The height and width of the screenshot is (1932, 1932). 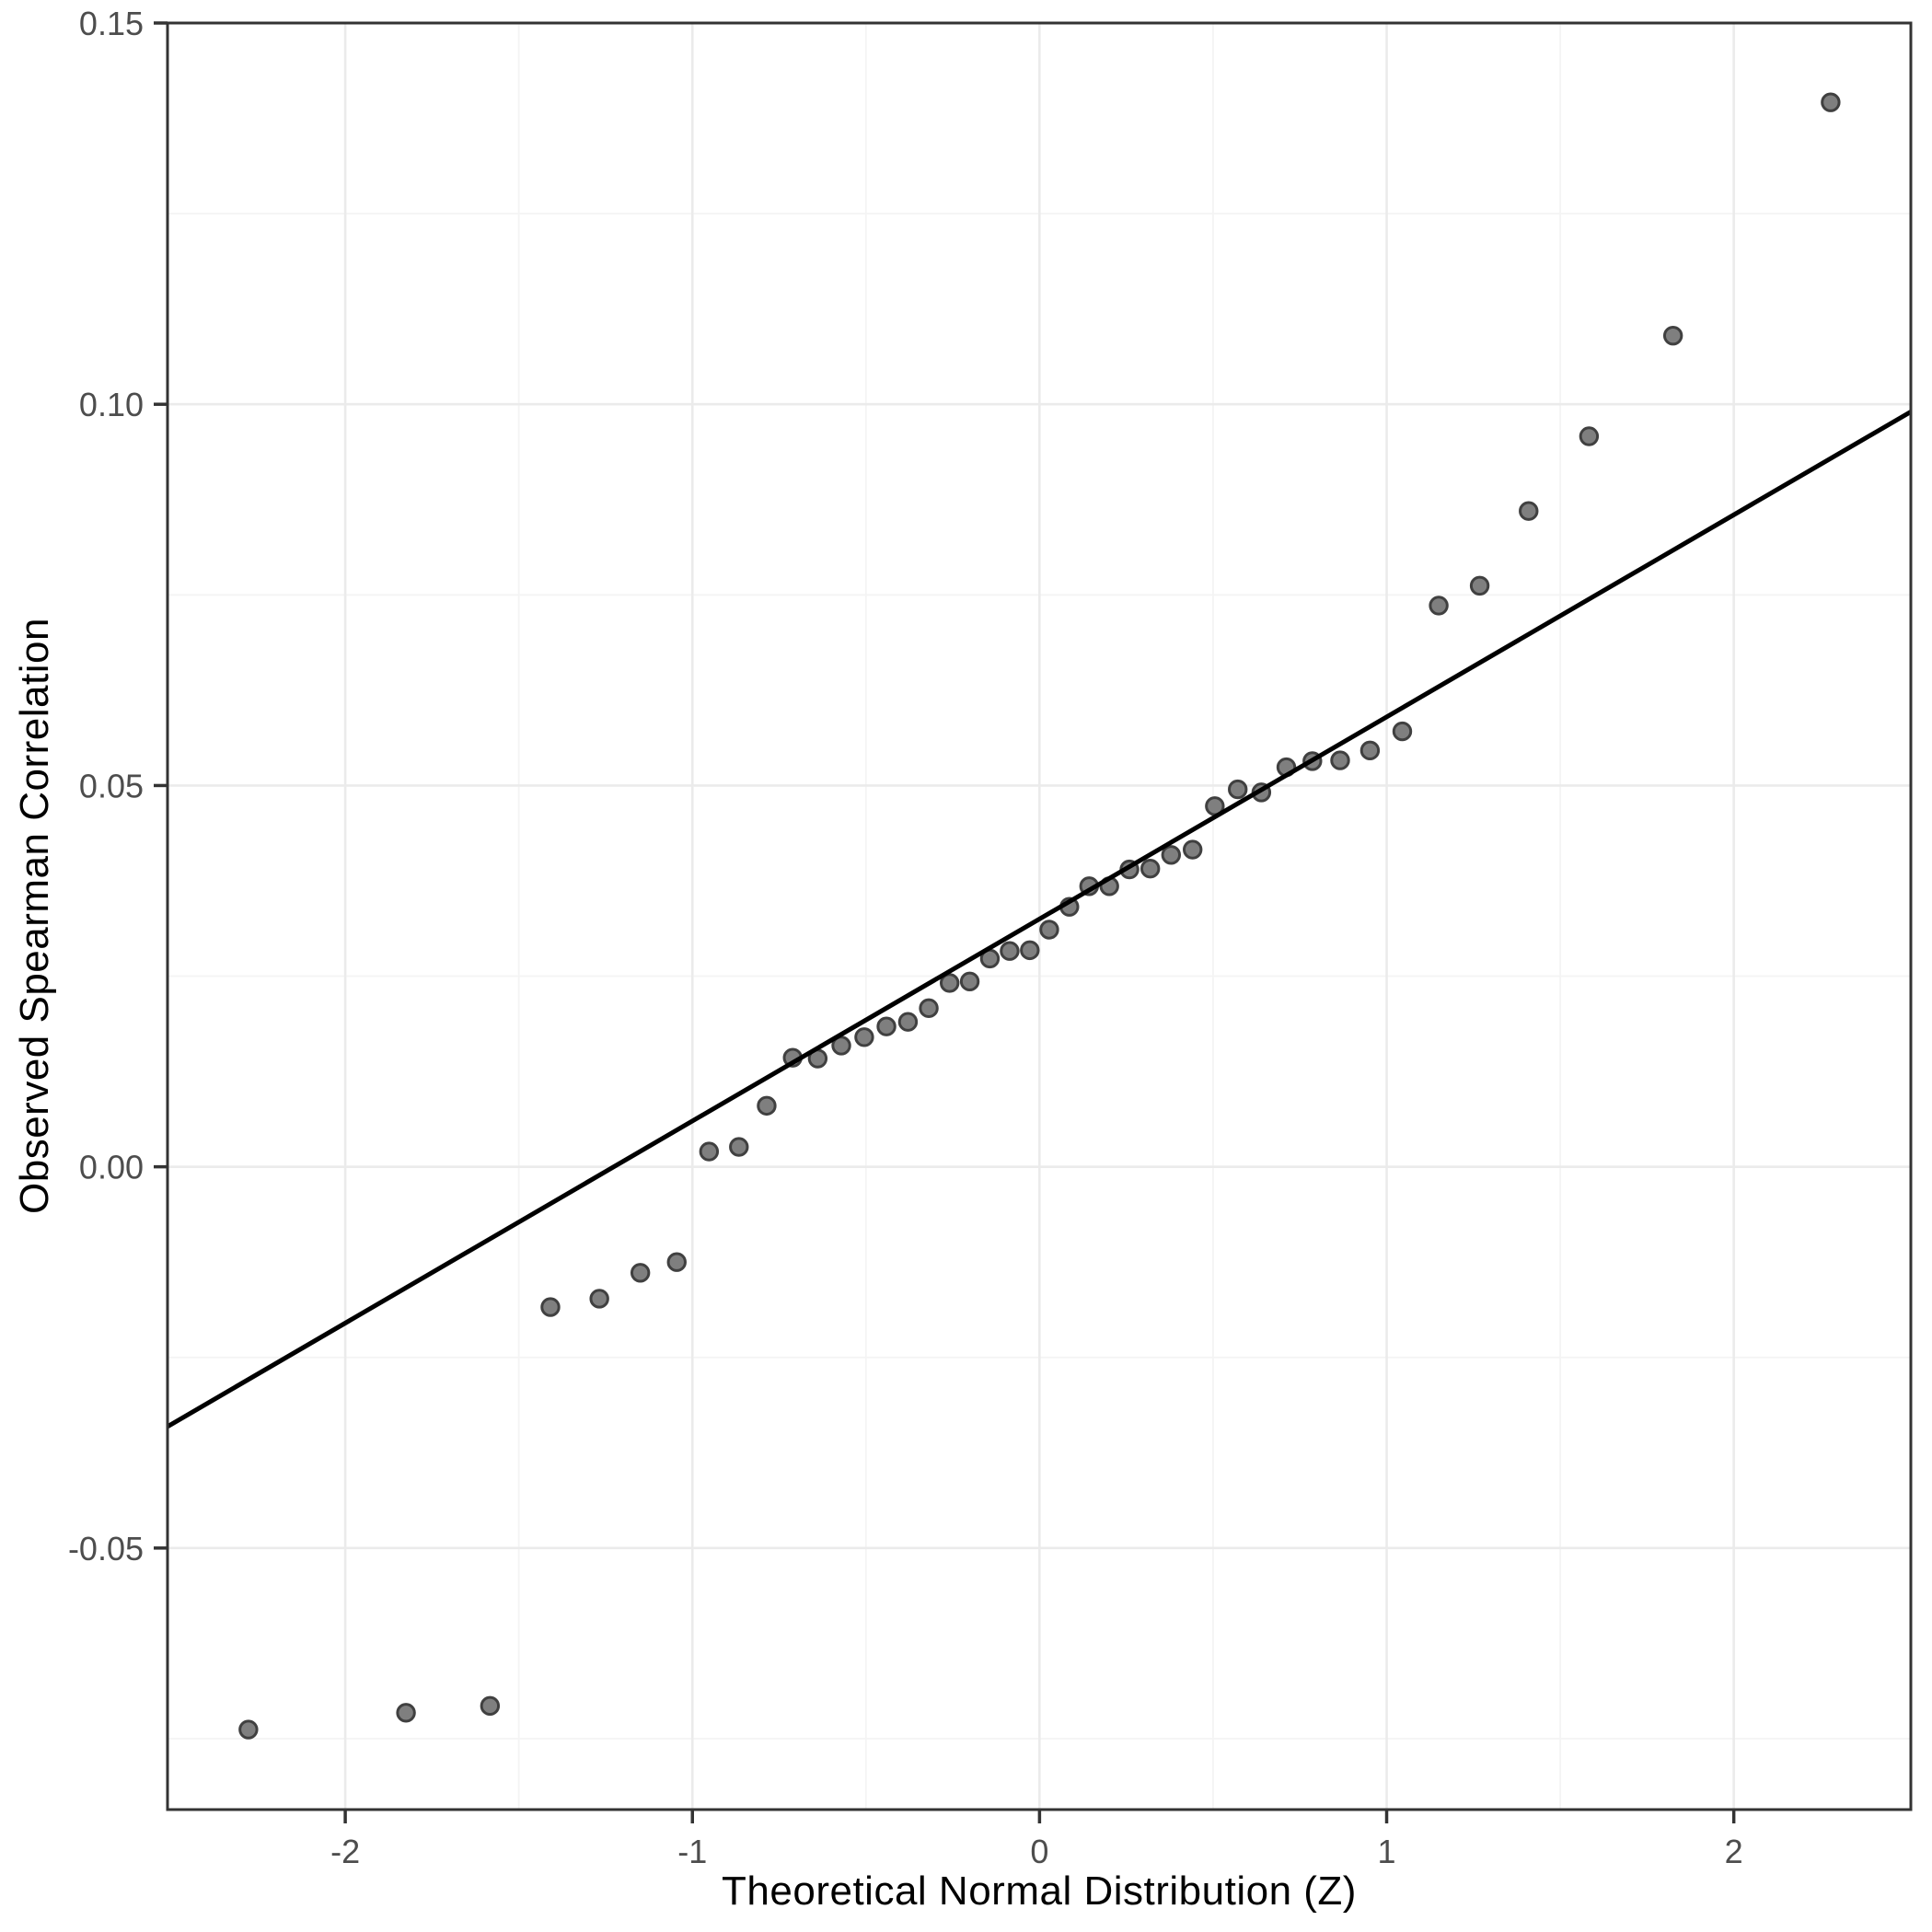 I want to click on y-tick-label: 0.15, so click(x=112, y=23).